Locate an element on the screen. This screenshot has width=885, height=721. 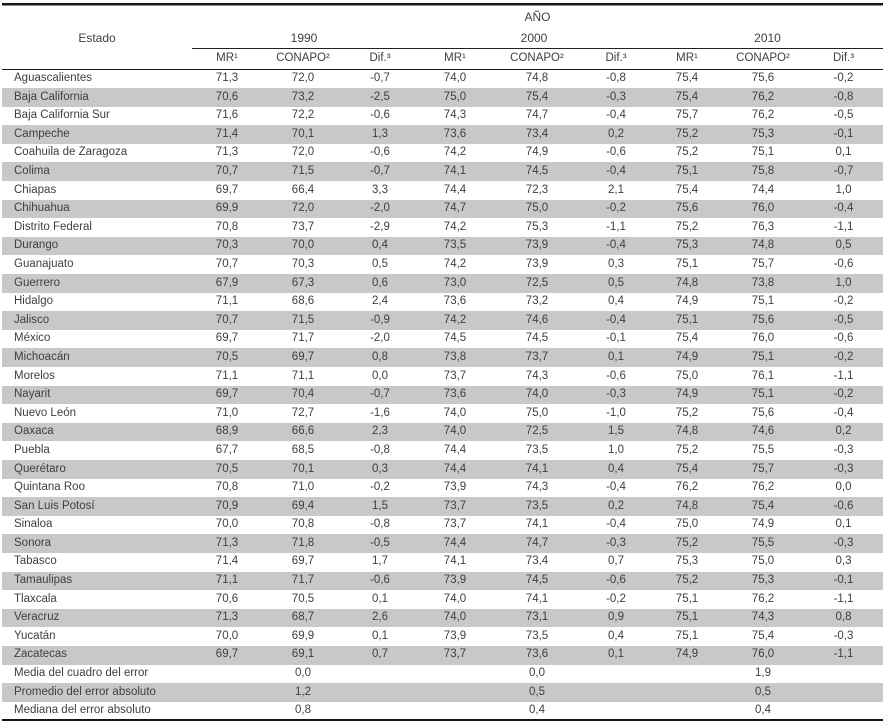
summary-label: Media del cuadro del error is located at coordinates (81, 673).